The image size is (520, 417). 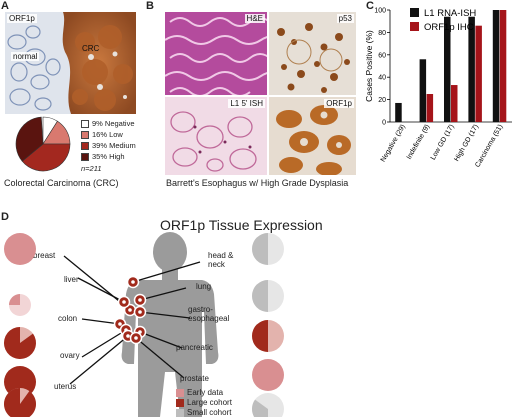 What do you see at coordinates (194, 378) in the screenshot?
I see `organ-prostate: prostate` at bounding box center [194, 378].